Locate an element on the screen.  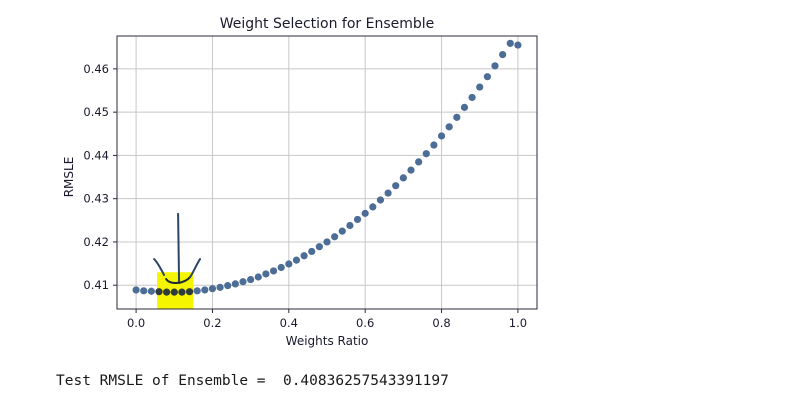
y-axis-ticks: 0.41 0.42 0.43 0.44 0.45 0.46 is located at coordinates (100, 177).